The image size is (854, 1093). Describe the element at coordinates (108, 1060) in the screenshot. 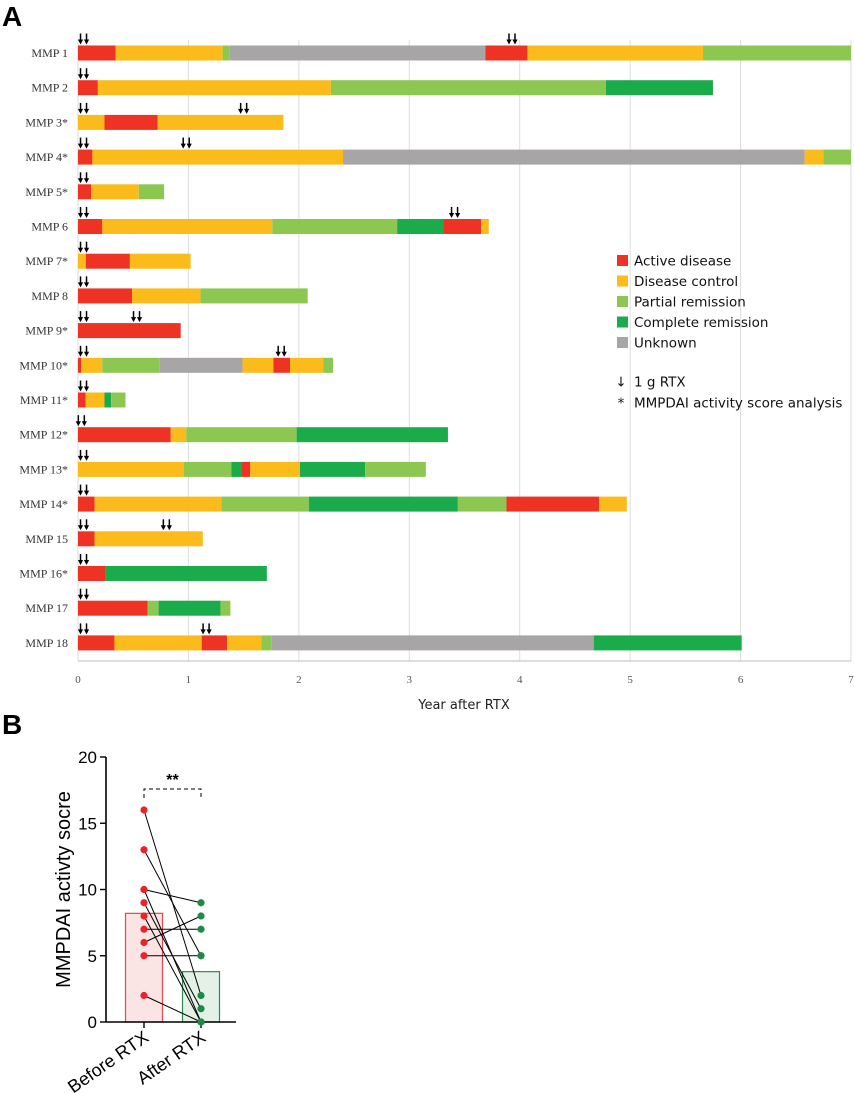

I see `b-category-label: Before RTX` at that location.